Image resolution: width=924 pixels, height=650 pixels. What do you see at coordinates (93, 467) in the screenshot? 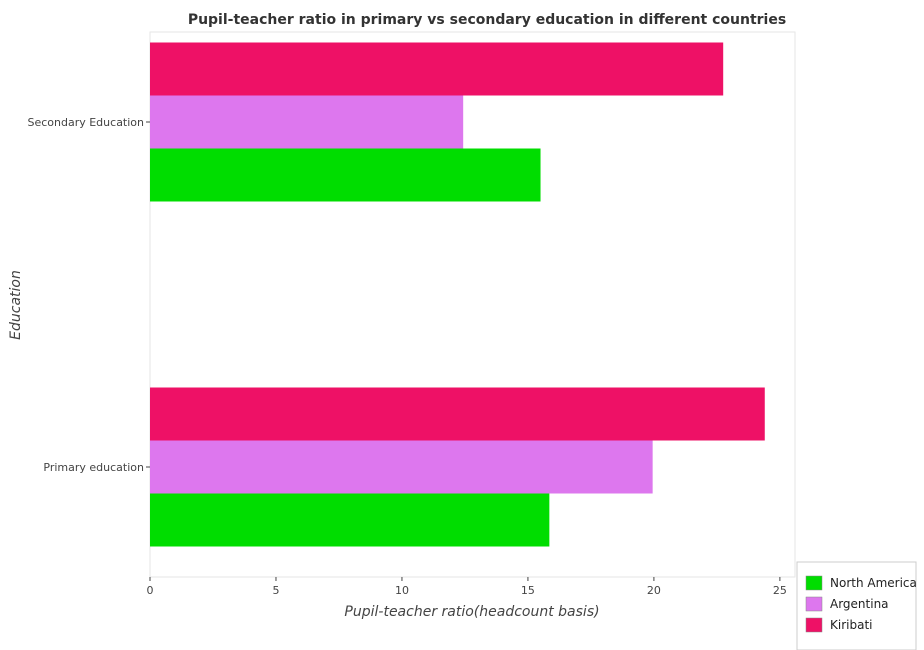
I see `y-tick-label: Primary education` at bounding box center [93, 467].